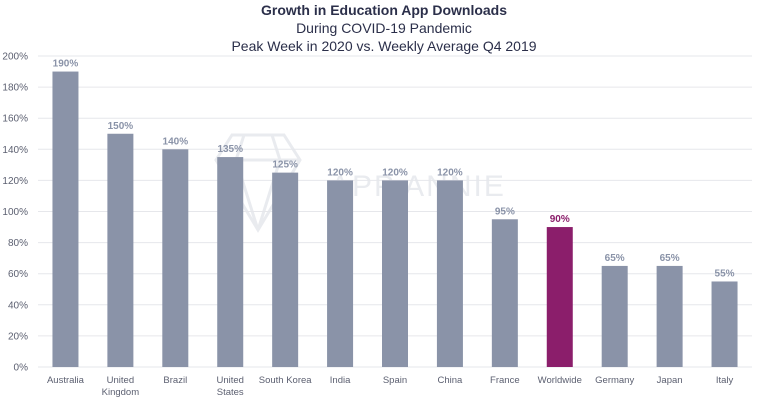 This screenshot has height=417, width=768. What do you see at coordinates (15, 150) in the screenshot?
I see `y-tick-label: 140%` at bounding box center [15, 150].